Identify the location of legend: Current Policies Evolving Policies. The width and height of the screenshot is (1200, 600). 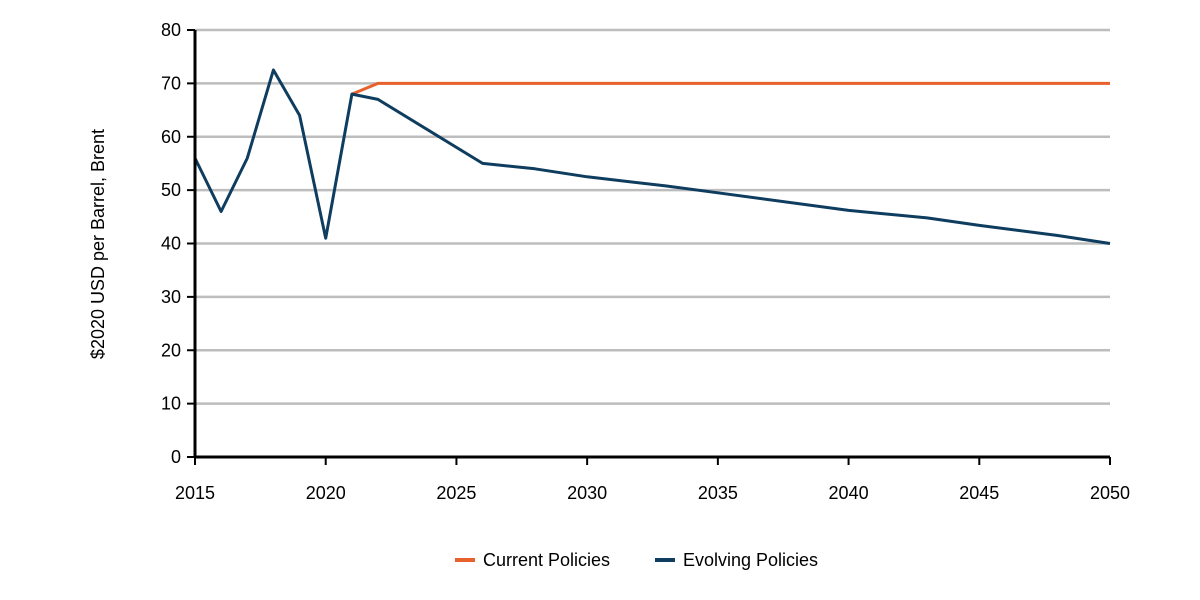
(636, 560).